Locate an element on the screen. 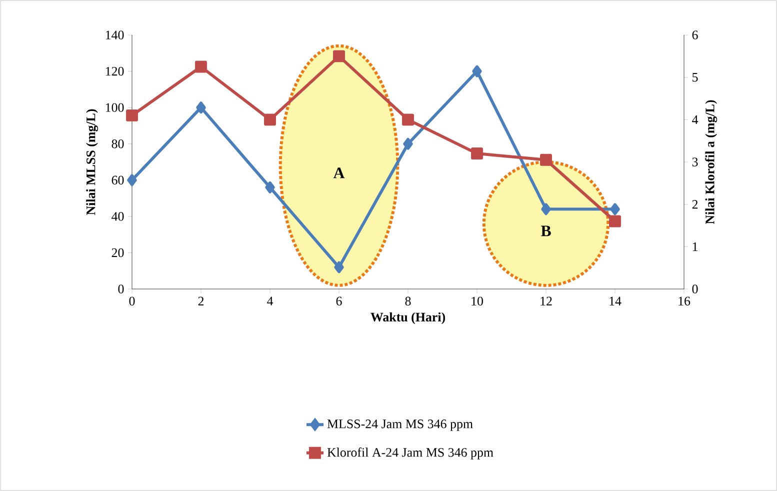 This screenshot has width=777, height=491. y-tick-label: 140 is located at coordinates (115, 35).